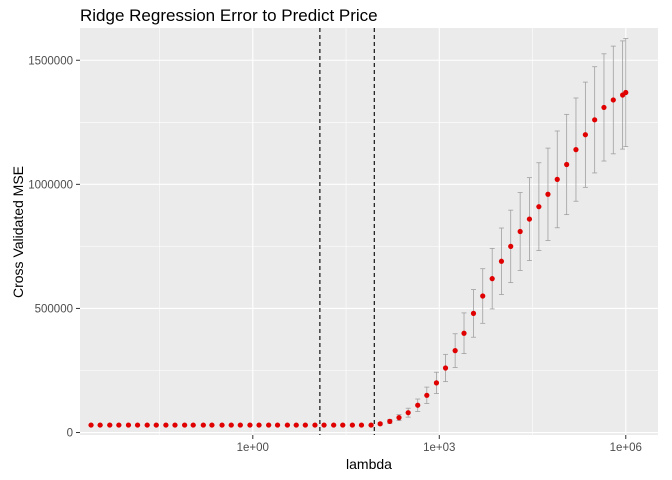 Image resolution: width=672 pixels, height=480 pixels. I want to click on x-tick-label: 1e+06, so click(626, 448).